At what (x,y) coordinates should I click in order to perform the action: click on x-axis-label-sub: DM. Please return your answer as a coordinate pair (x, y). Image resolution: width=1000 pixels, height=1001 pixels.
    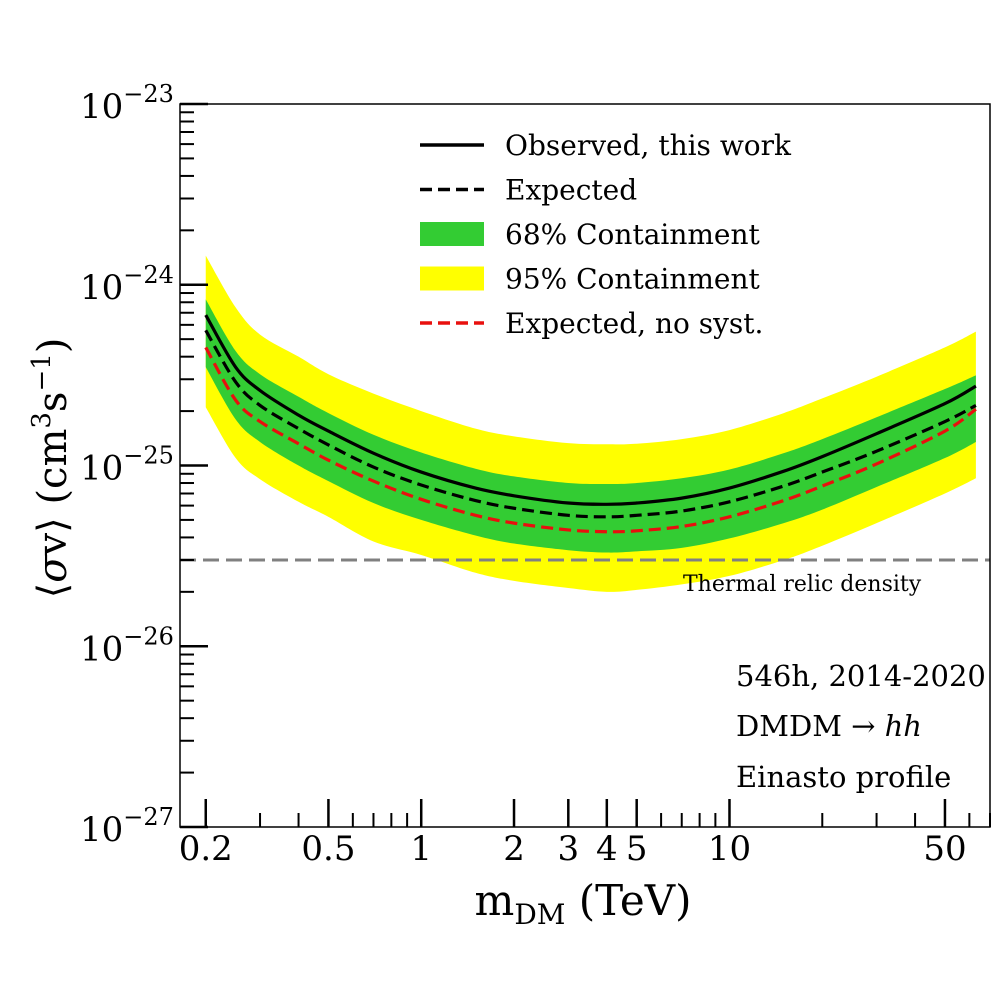
    Looking at the image, I should click on (539, 914).